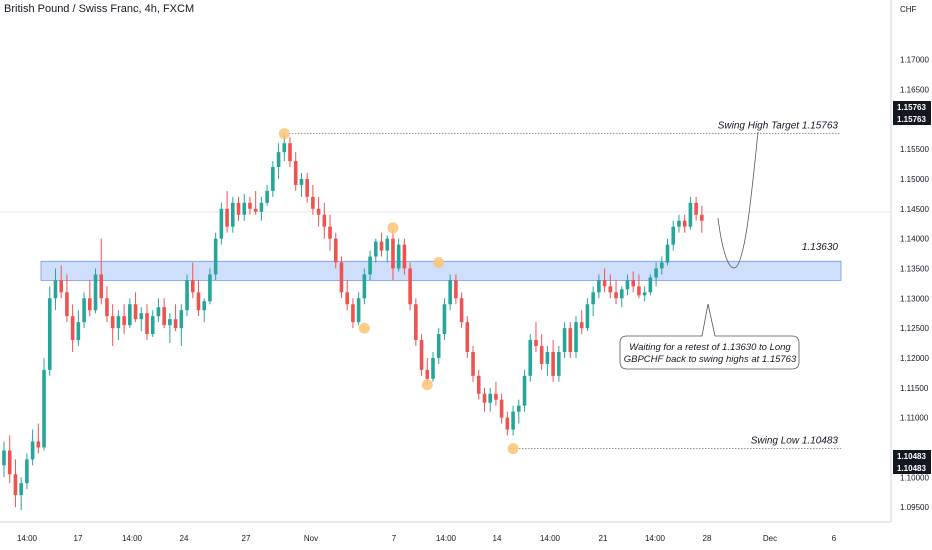  I want to click on price-tag: 1.15763, so click(912, 107).